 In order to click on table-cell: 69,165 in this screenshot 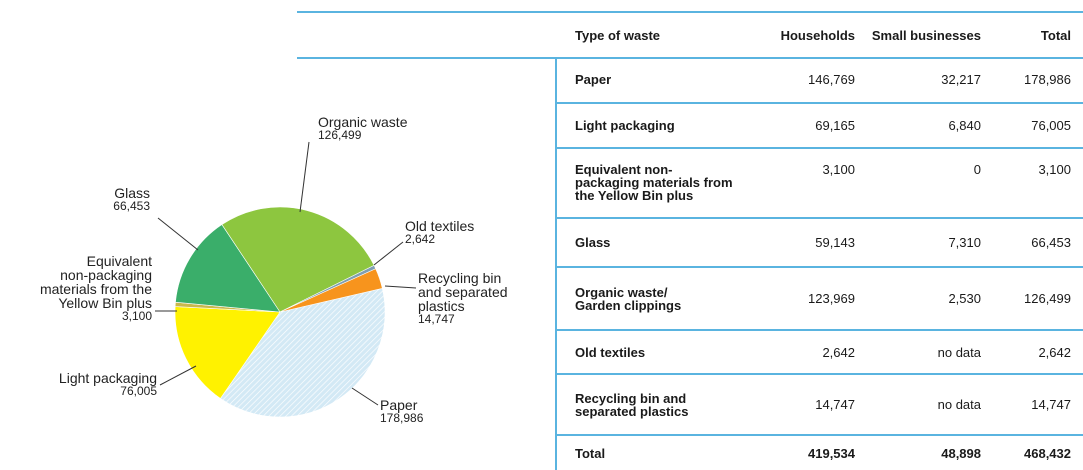, I will do `click(835, 125)`.